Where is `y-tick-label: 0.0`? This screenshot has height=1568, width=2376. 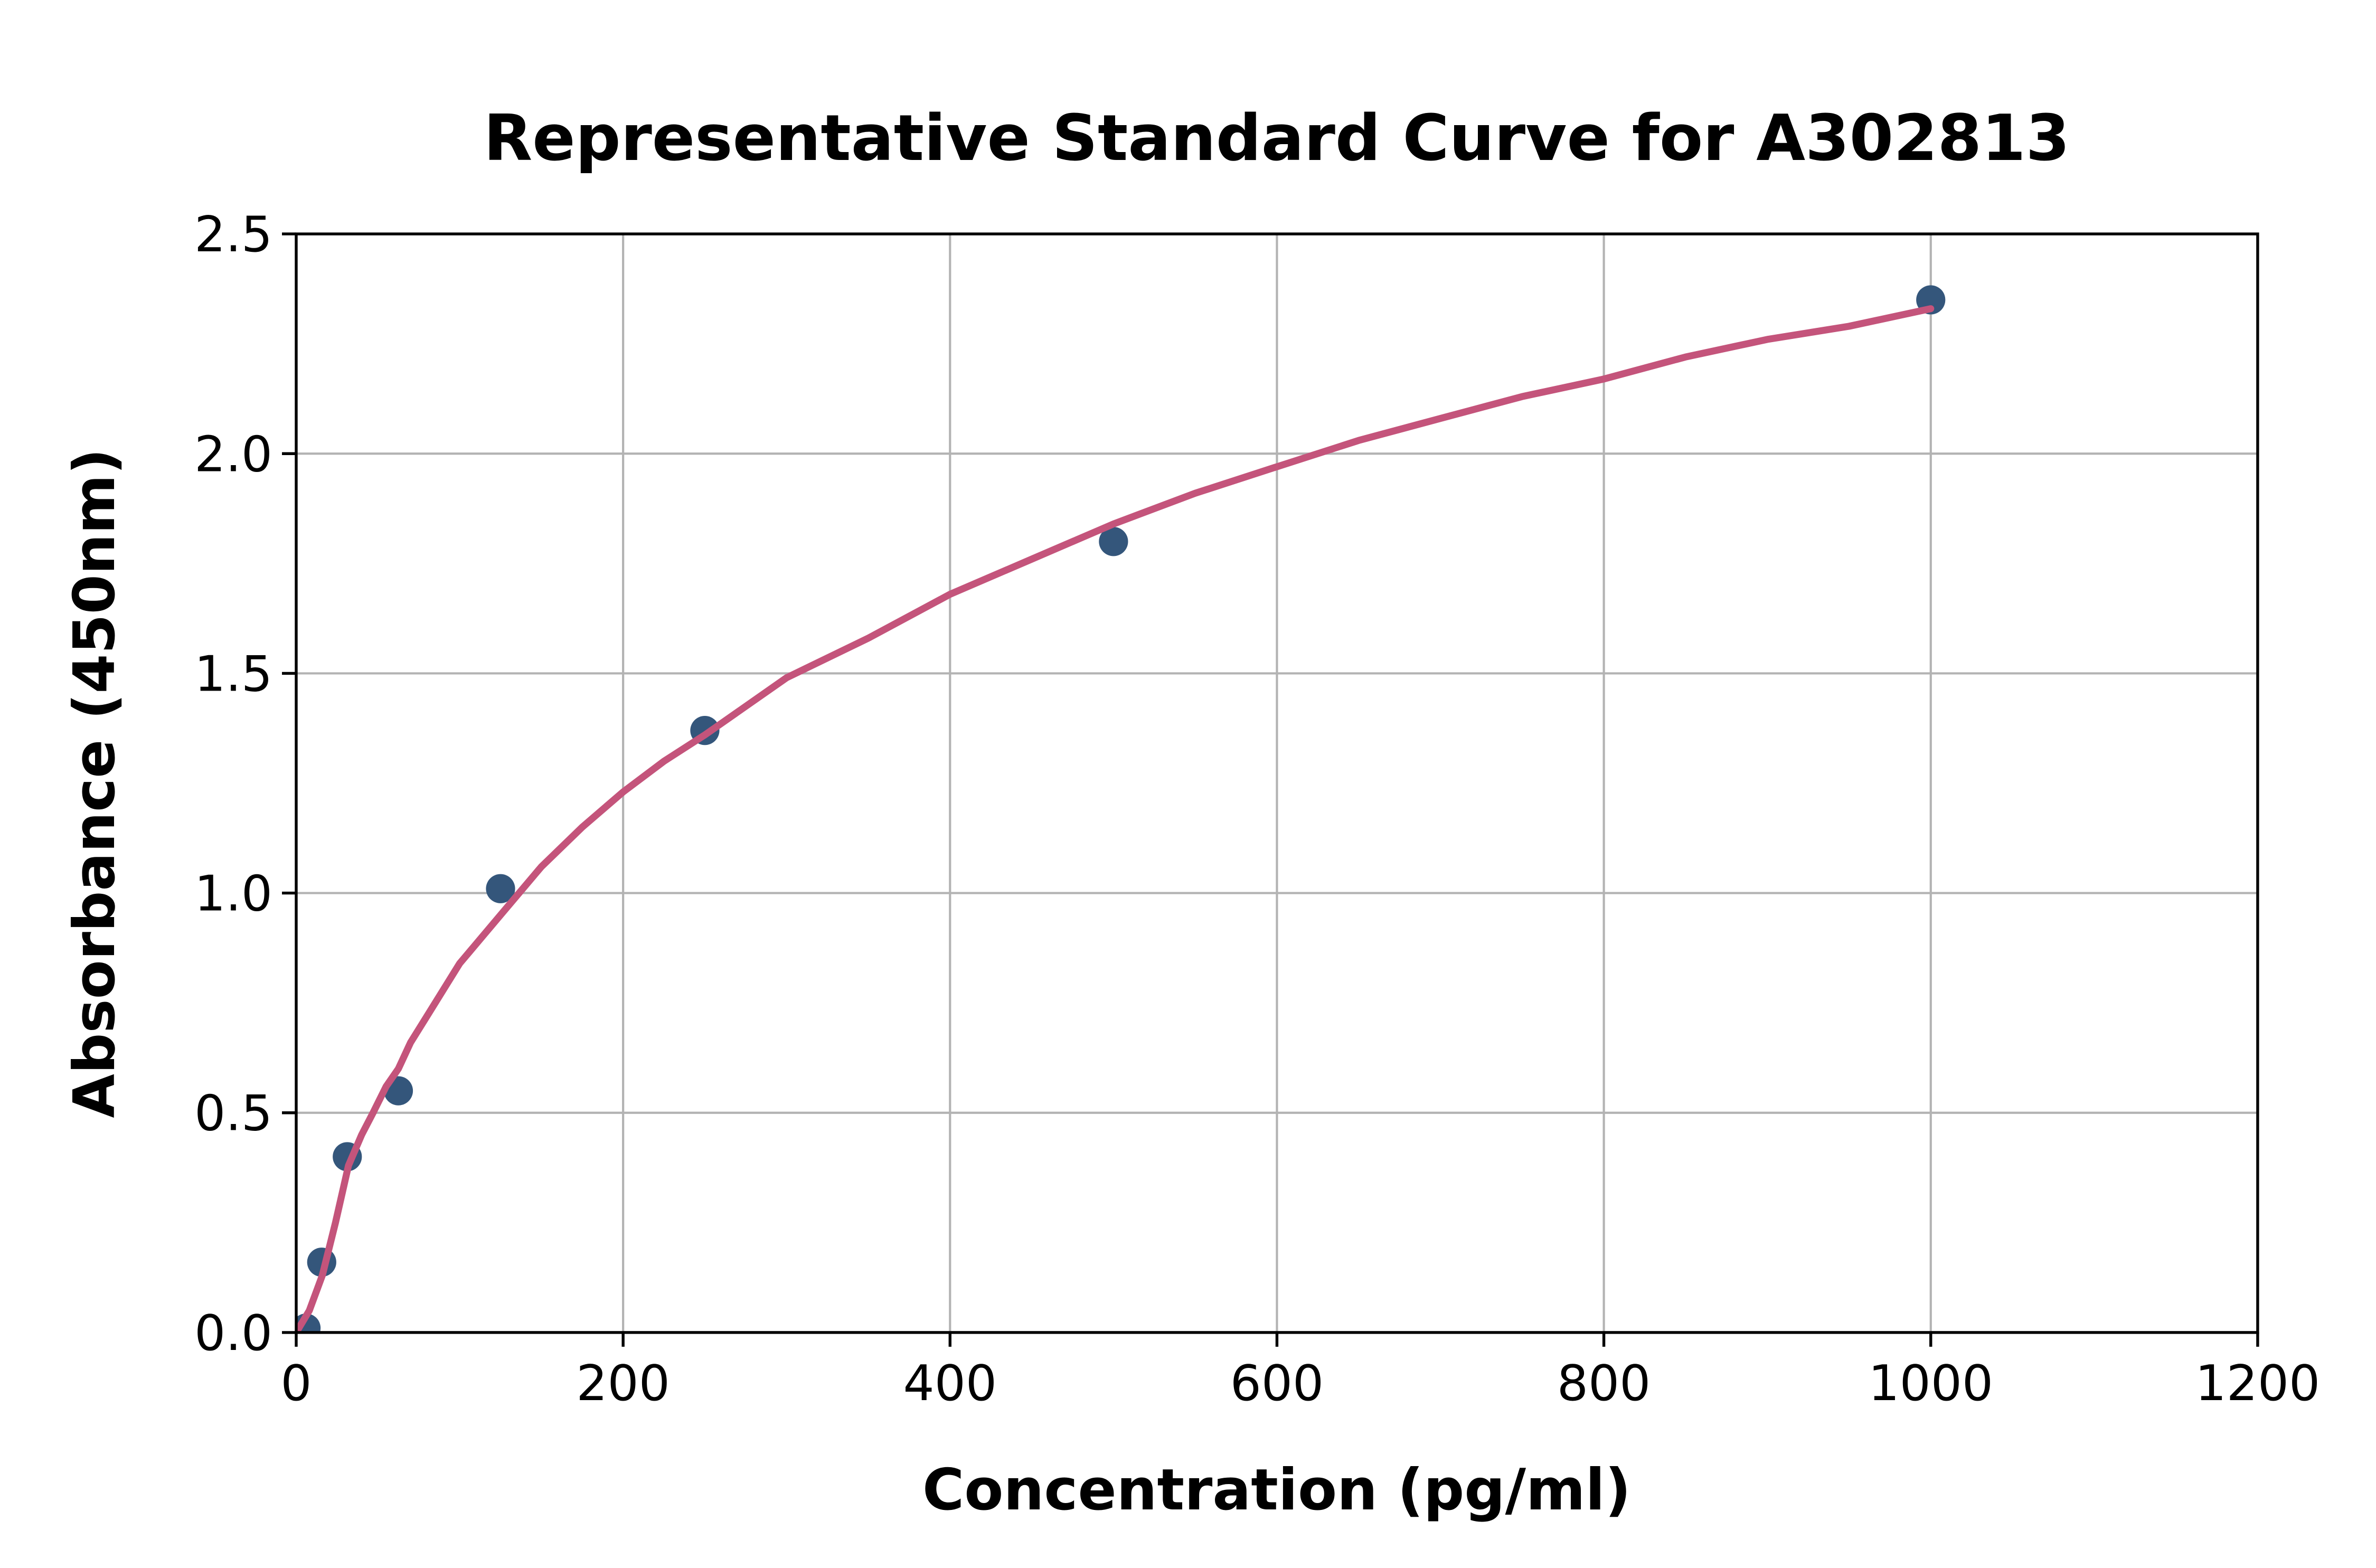 y-tick-label: 0.0 is located at coordinates (233, 1334).